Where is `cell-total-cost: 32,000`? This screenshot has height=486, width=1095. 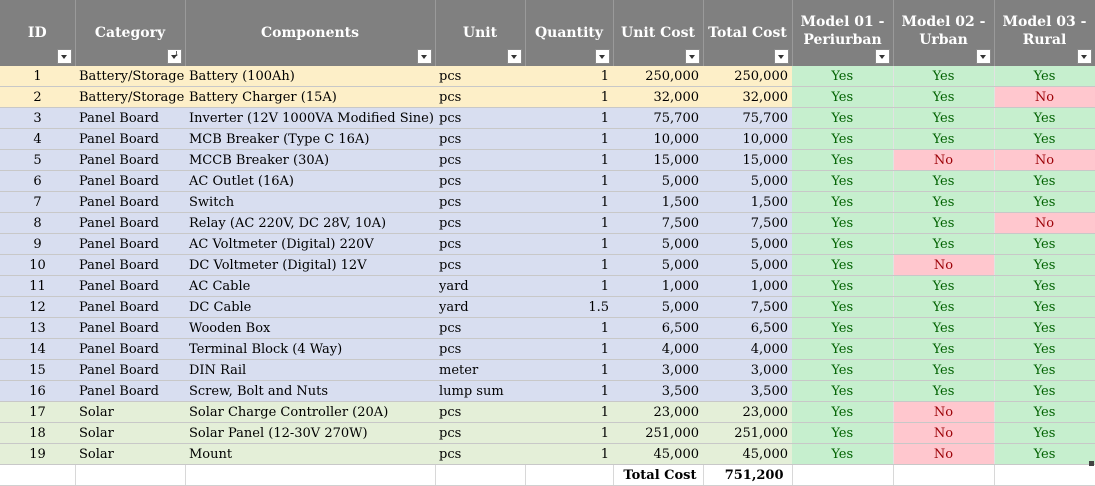 cell-total-cost: 32,000 is located at coordinates (747, 97).